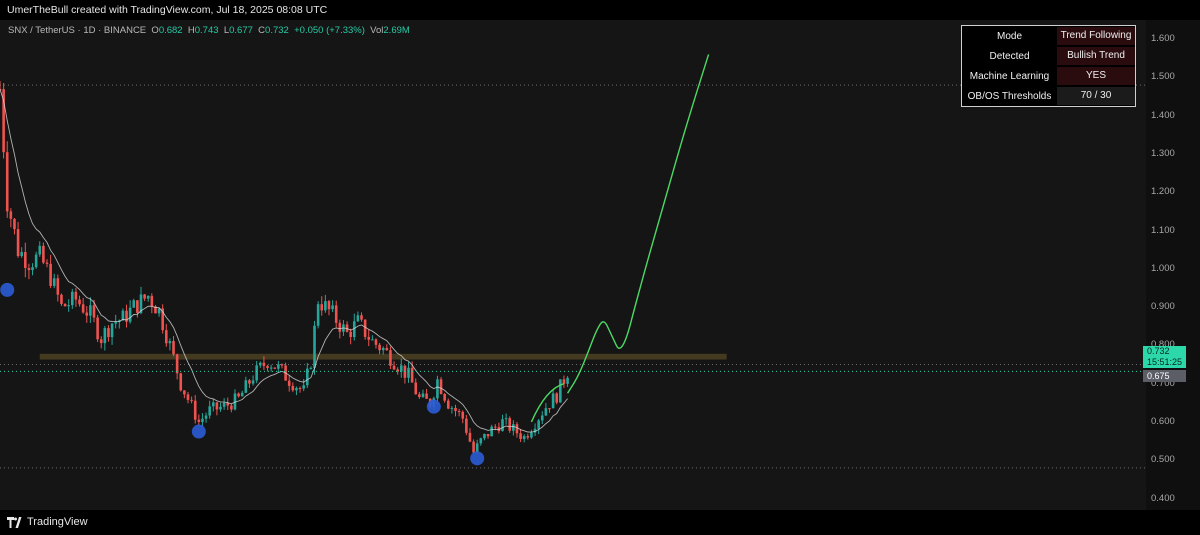 Image resolution: width=1200 pixels, height=535 pixels. What do you see at coordinates (1164, 357) in the screenshot?
I see `last-price-tag: 0.732 15:51:25` at bounding box center [1164, 357].